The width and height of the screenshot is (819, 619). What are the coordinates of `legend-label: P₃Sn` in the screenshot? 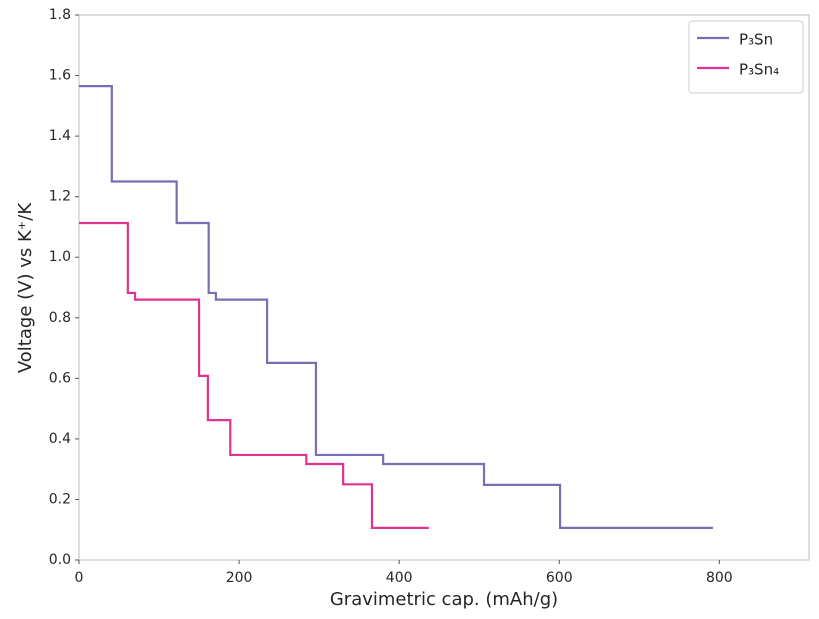 It's located at (756, 40).